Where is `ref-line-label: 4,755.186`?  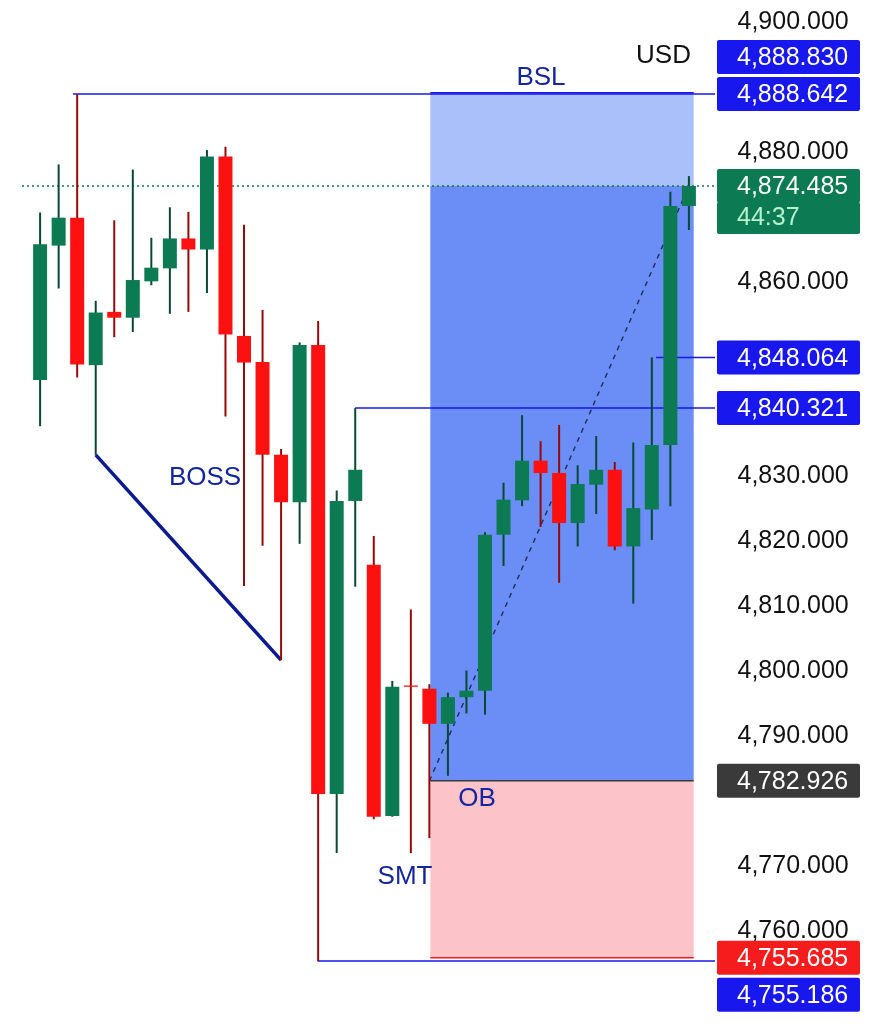 ref-line-label: 4,755.186 is located at coordinates (793, 993).